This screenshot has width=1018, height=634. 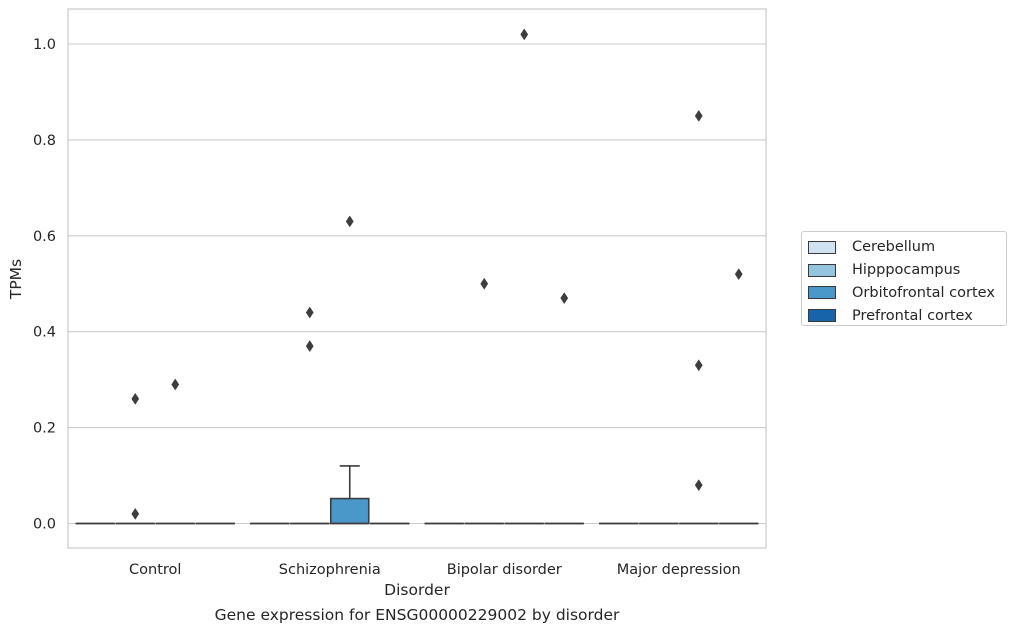 I want to click on y-tick-label: 0.0, so click(x=44, y=525).